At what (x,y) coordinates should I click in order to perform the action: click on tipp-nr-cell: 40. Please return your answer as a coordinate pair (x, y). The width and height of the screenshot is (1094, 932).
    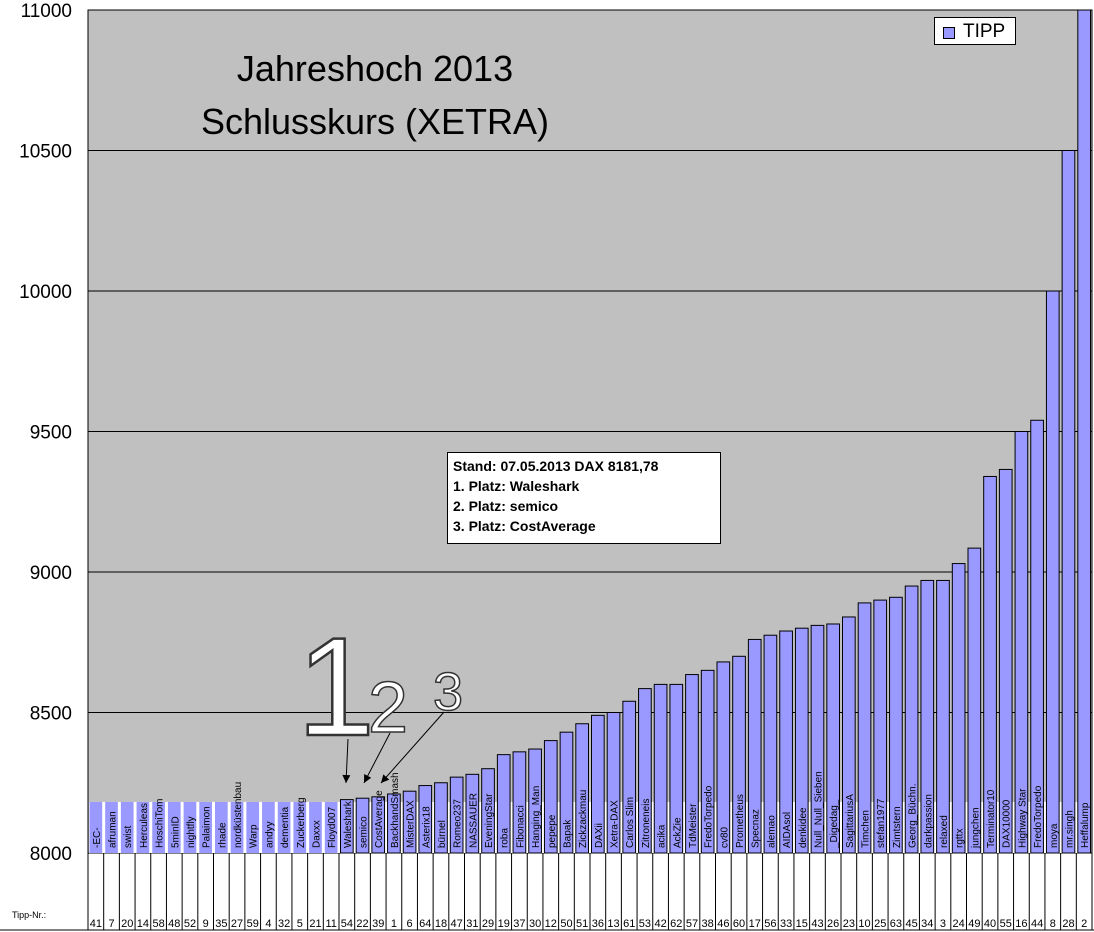
    Looking at the image, I should click on (990, 924).